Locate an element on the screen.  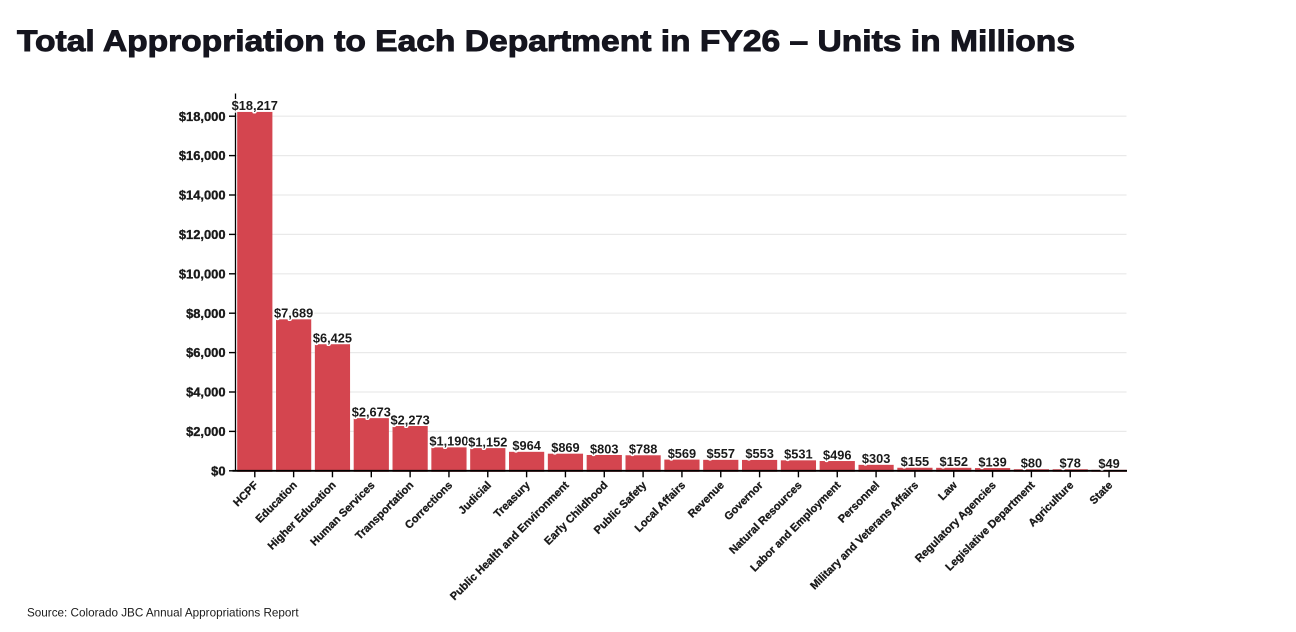
svg-text: $569 is located at coordinates (682, 453).